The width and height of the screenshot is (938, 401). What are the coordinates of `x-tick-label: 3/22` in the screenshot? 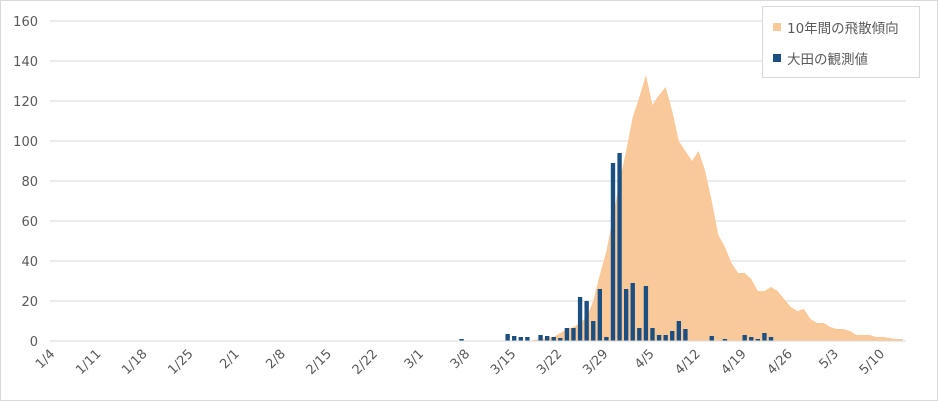 It's located at (549, 362).